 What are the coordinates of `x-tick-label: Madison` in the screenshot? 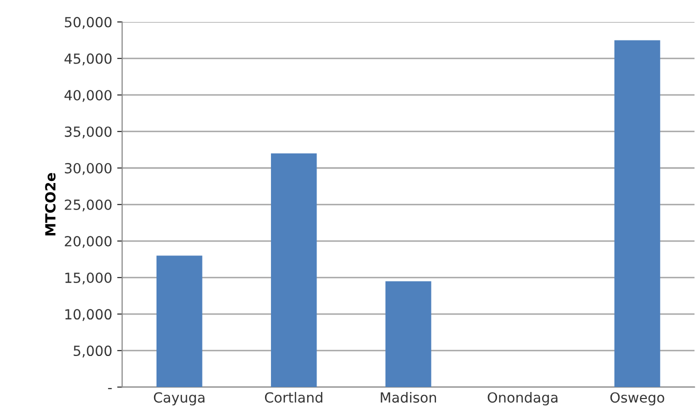 It's located at (408, 397).